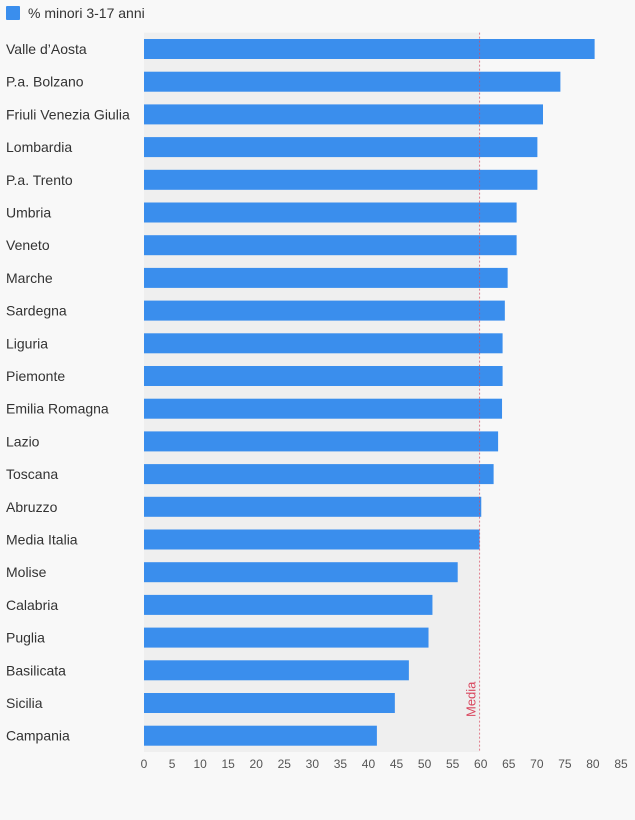 This screenshot has width=635, height=820. What do you see at coordinates (28, 245) in the screenshot?
I see `category-label: Veneto` at bounding box center [28, 245].